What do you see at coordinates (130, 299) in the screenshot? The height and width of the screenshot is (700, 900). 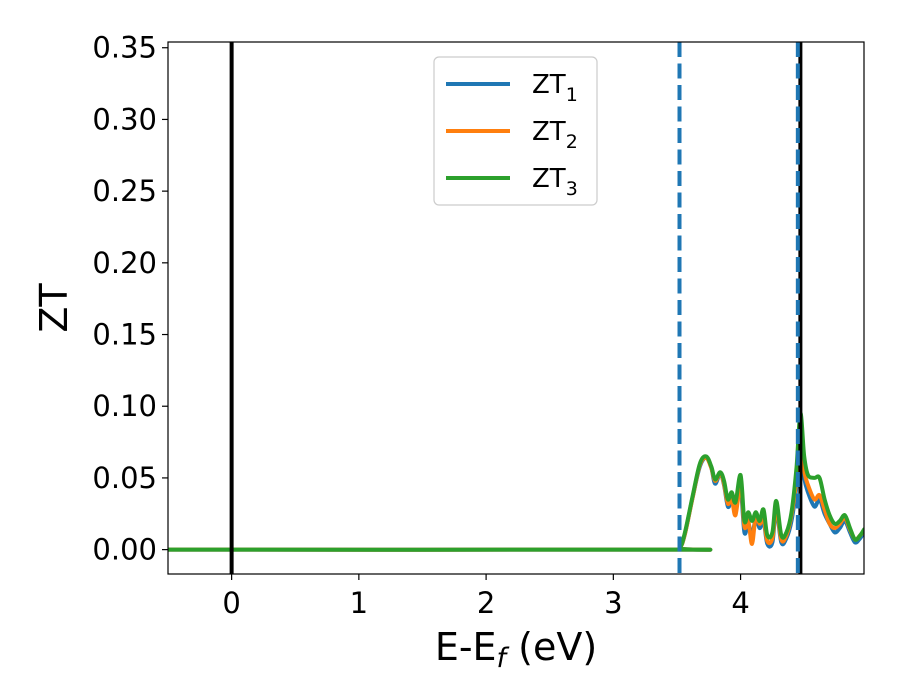 I see `y-axis-ticks: 0.00 0.05 0.10 0.15 0.20 0.25 0.30 0.35` at bounding box center [130, 299].